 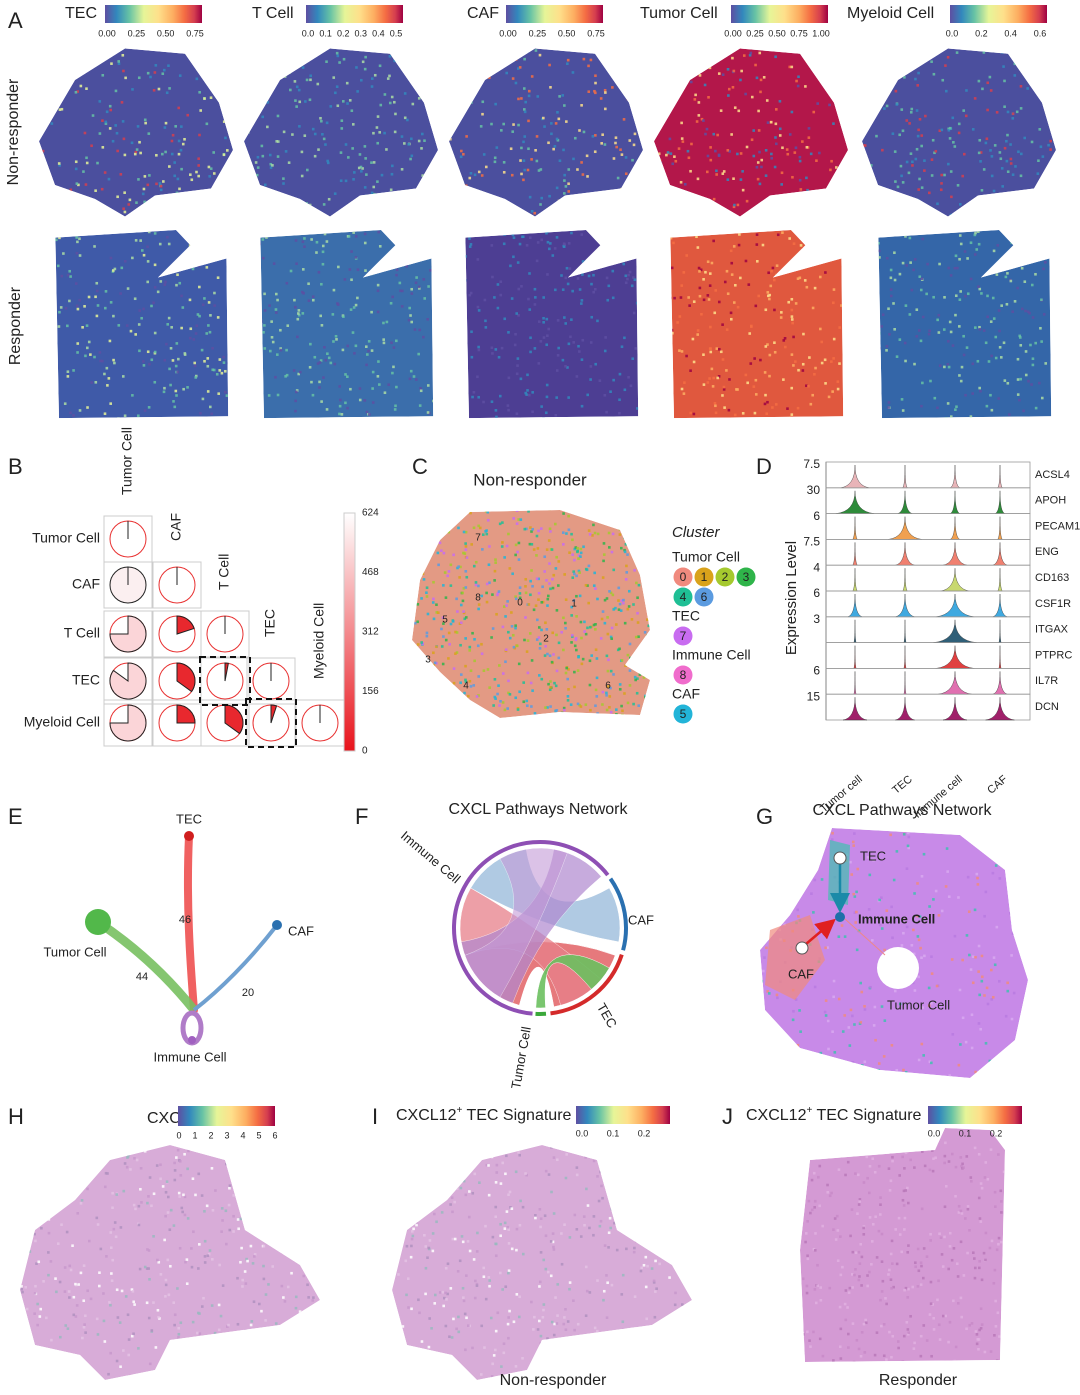 I want to click on colorbar, so click(x=153, y=14).